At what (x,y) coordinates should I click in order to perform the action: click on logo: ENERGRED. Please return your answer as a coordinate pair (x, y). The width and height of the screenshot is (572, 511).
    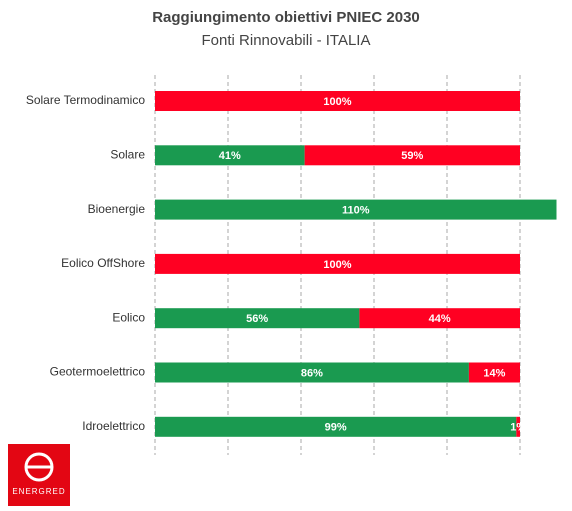
    Looking at the image, I should click on (39, 475).